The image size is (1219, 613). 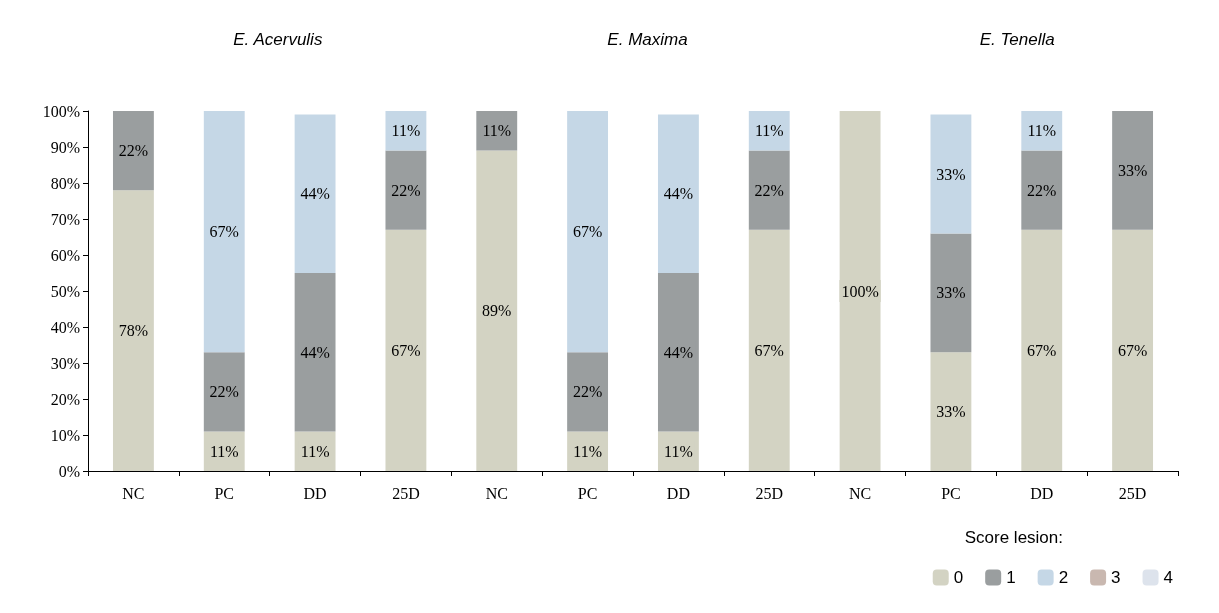 I want to click on text: E. Tenella, so click(x=1017, y=39).